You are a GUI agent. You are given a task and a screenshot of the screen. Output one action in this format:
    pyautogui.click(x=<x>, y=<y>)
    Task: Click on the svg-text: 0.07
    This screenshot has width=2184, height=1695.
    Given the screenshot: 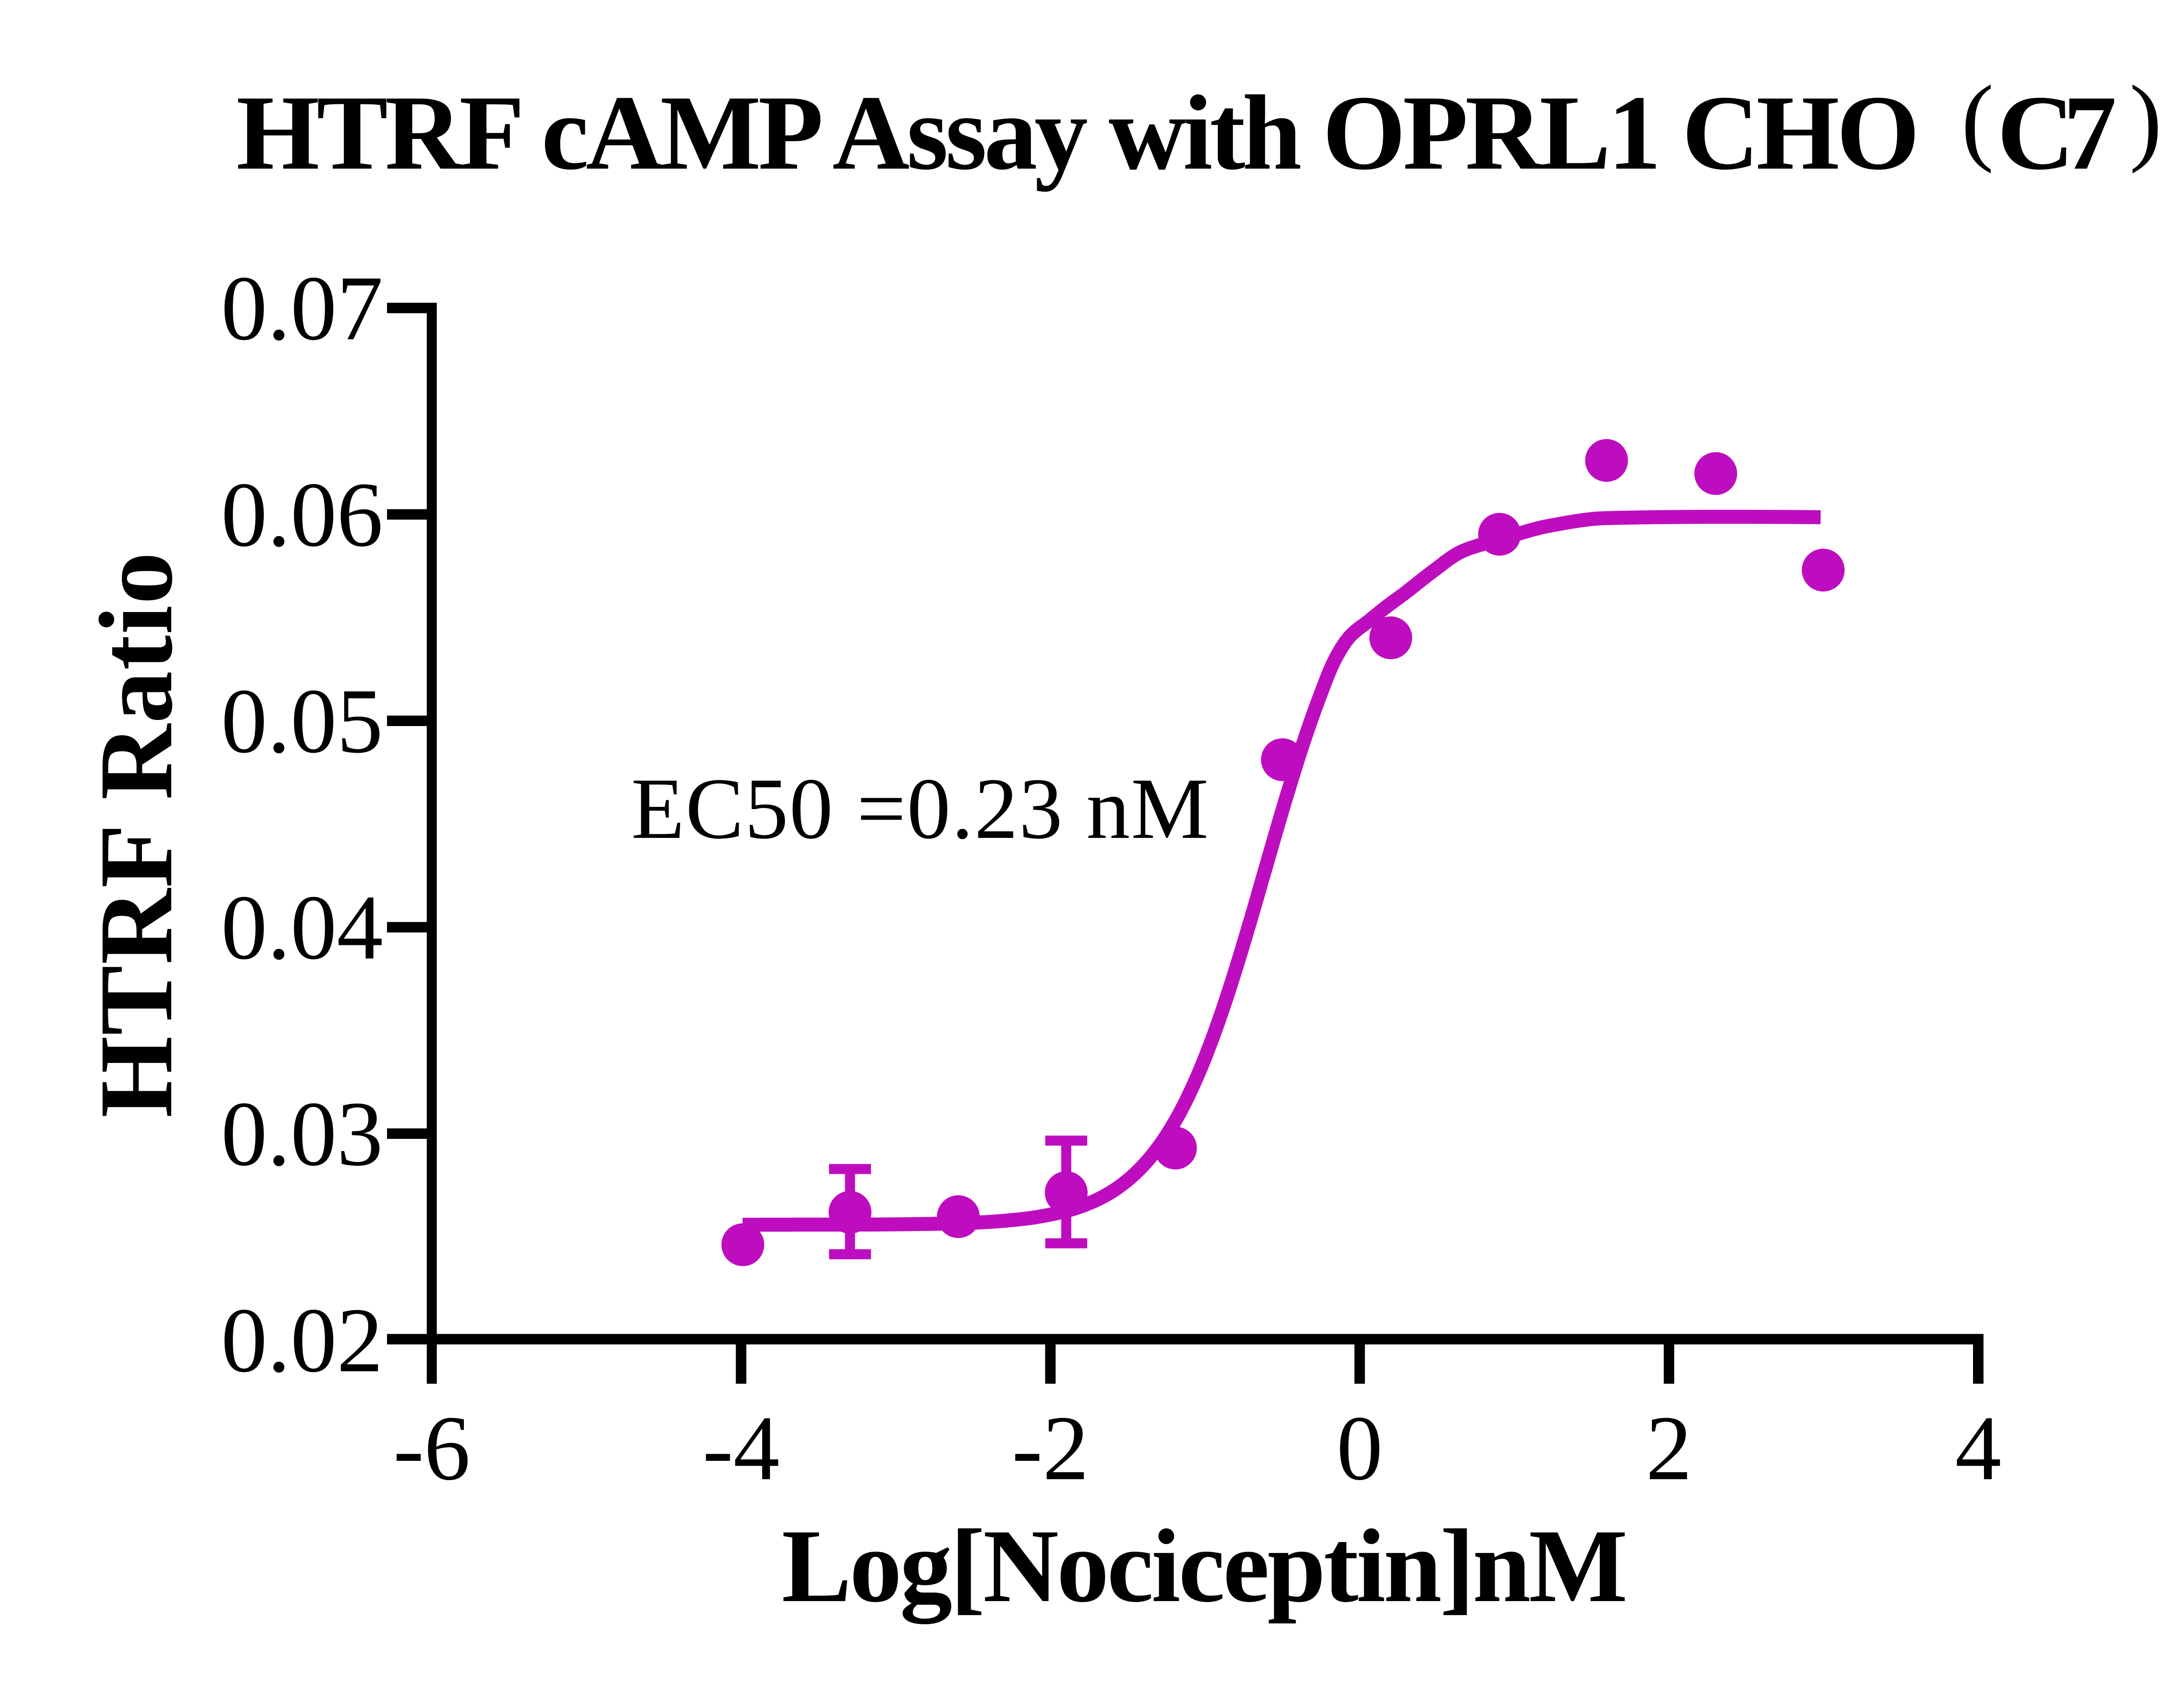 What is the action you would take?
    pyautogui.click(x=302, y=308)
    